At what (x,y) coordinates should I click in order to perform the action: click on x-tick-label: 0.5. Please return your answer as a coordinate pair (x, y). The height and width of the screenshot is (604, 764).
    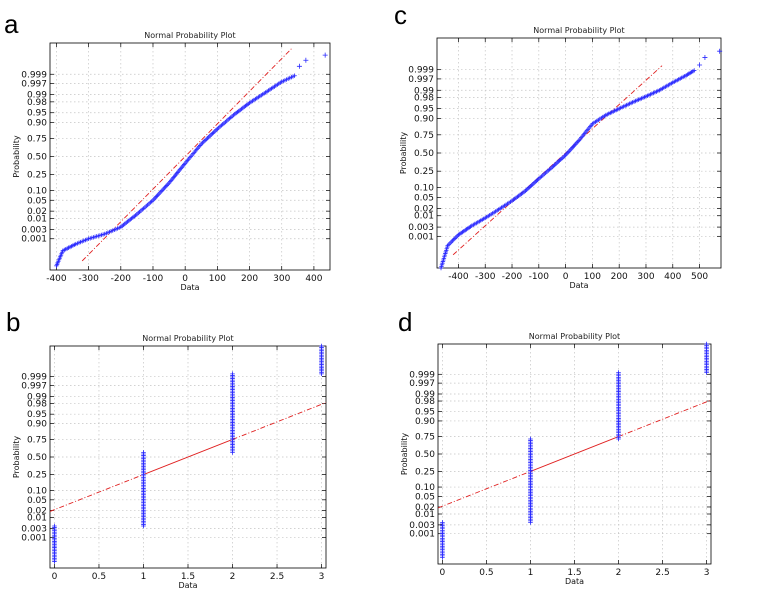
    Looking at the image, I should click on (486, 573).